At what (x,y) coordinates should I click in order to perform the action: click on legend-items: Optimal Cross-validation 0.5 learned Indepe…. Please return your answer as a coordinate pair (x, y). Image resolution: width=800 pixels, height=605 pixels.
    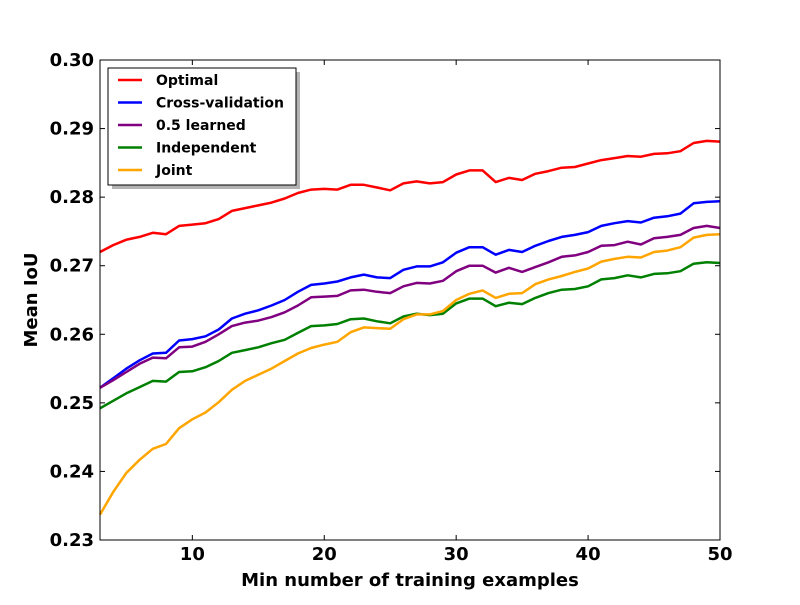
    Looking at the image, I should click on (201, 126).